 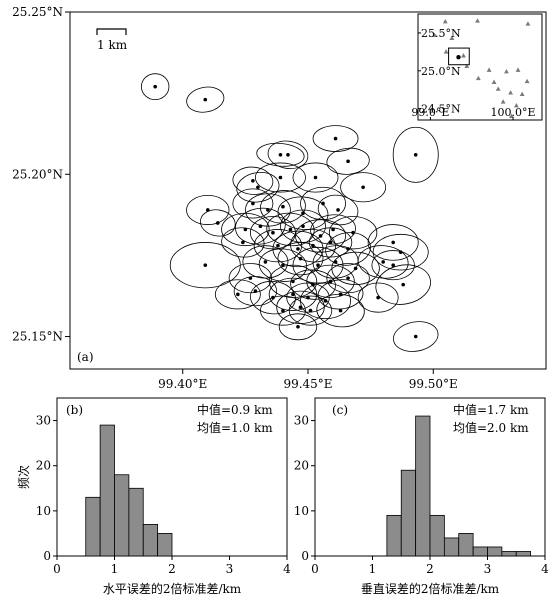 I want to click on y-tick-label-2: 10, so click(x=43, y=511).